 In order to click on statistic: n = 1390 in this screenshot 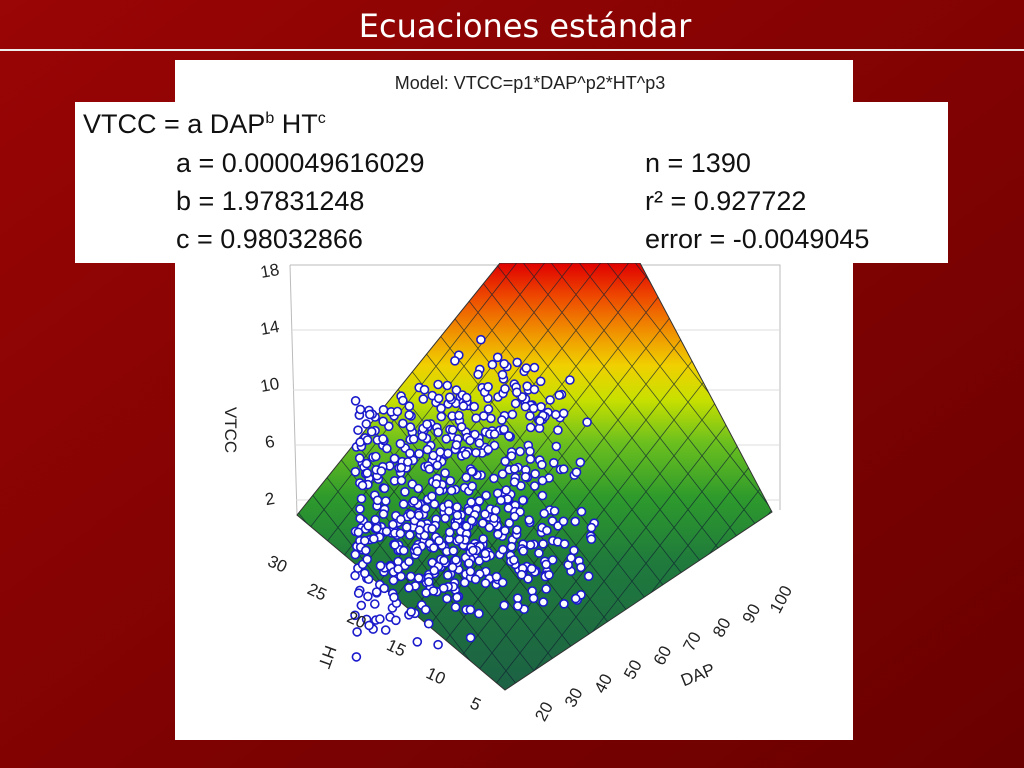, I will do `click(698, 163)`.